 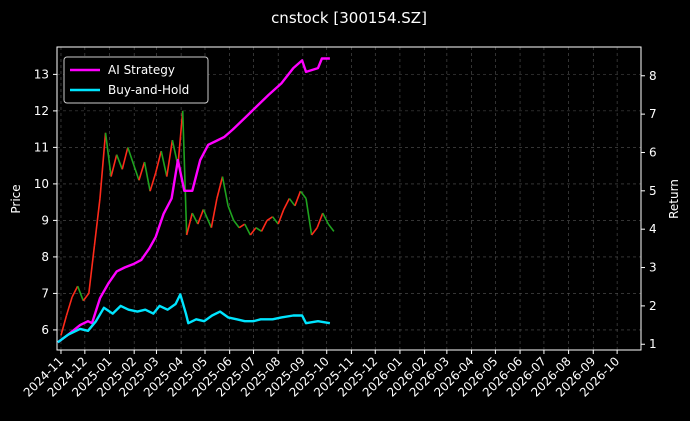 I want to click on chart-title: cnstock [300154.SZ], so click(x=349, y=18).